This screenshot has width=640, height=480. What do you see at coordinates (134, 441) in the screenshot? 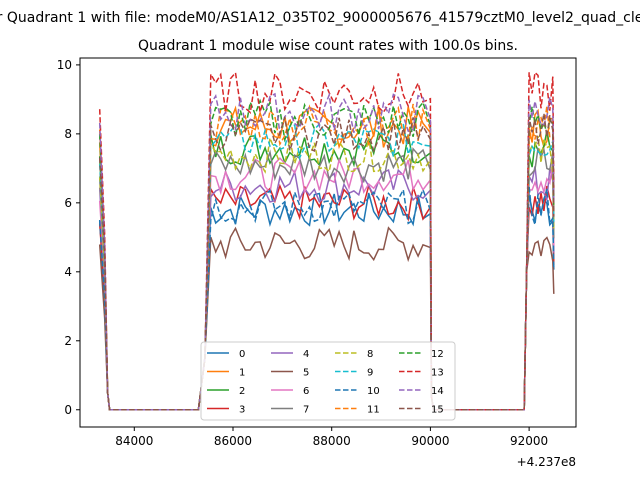
I see `x-tick-label: 84000` at bounding box center [134, 441].